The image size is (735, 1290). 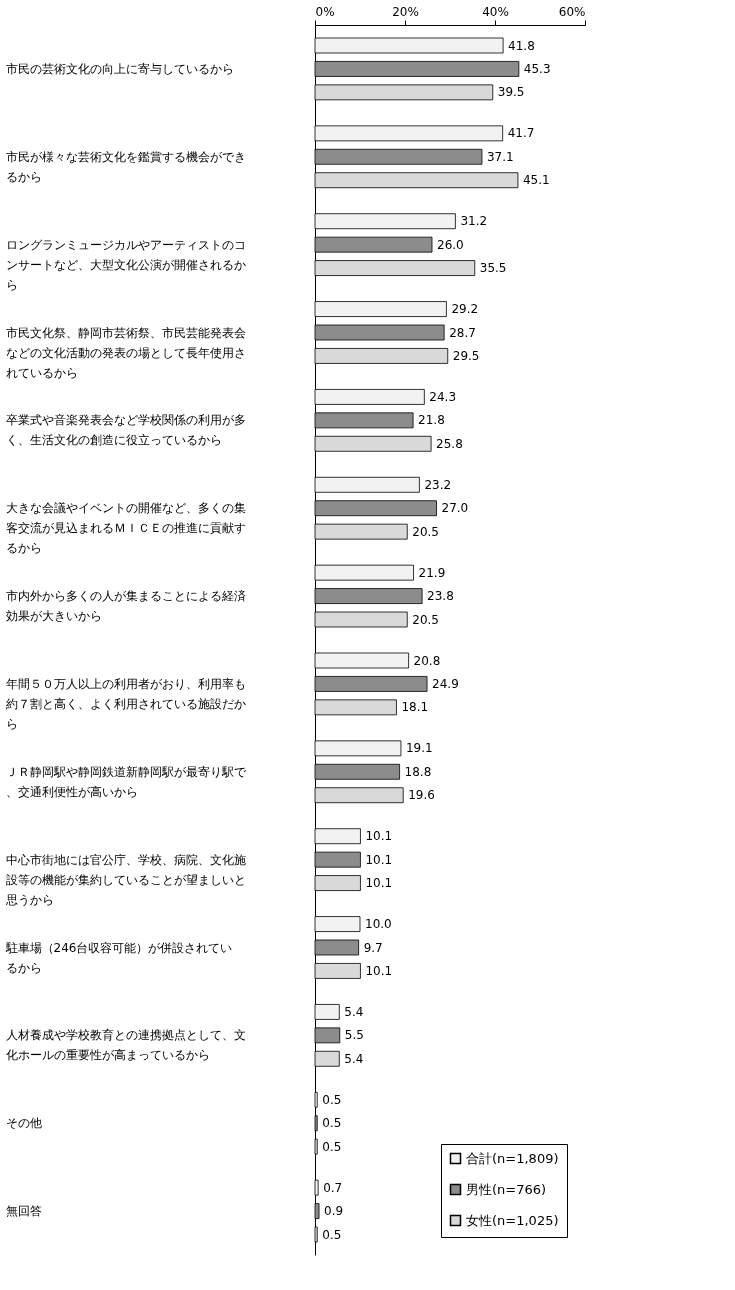 What do you see at coordinates (23, 1123) in the screenshot?
I see `y-tick-label: その他` at bounding box center [23, 1123].